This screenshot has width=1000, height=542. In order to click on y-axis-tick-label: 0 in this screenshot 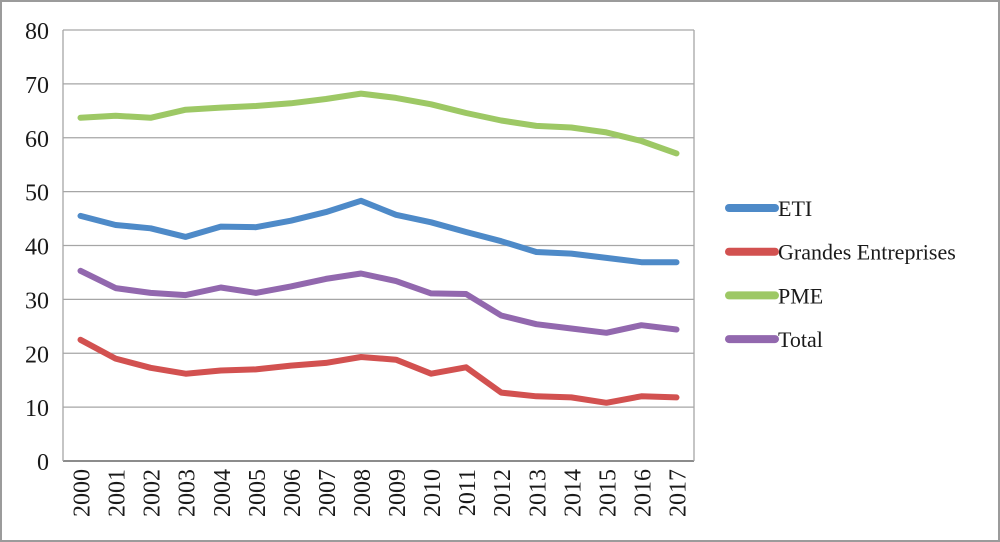, I will do `click(43, 463)`.